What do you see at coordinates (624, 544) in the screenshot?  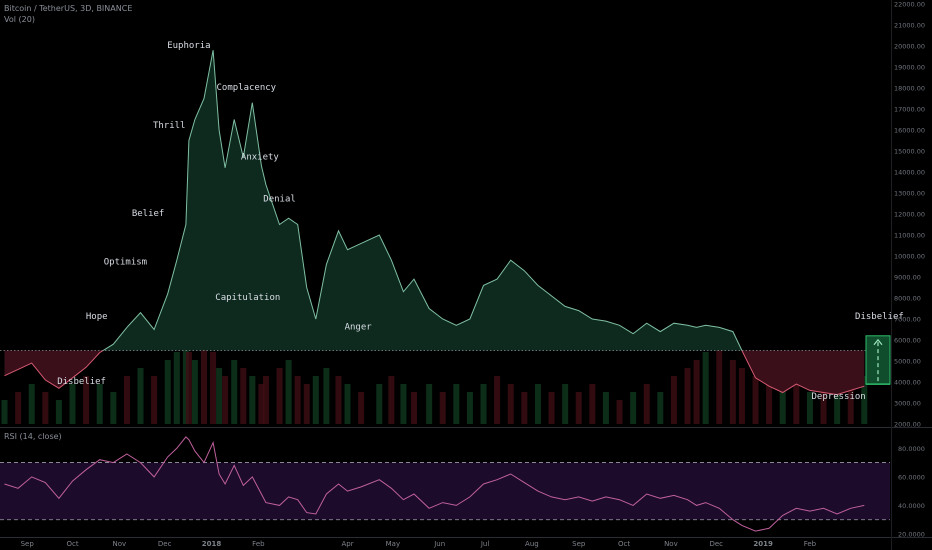 I see `time-tick-label: Oct` at bounding box center [624, 544].